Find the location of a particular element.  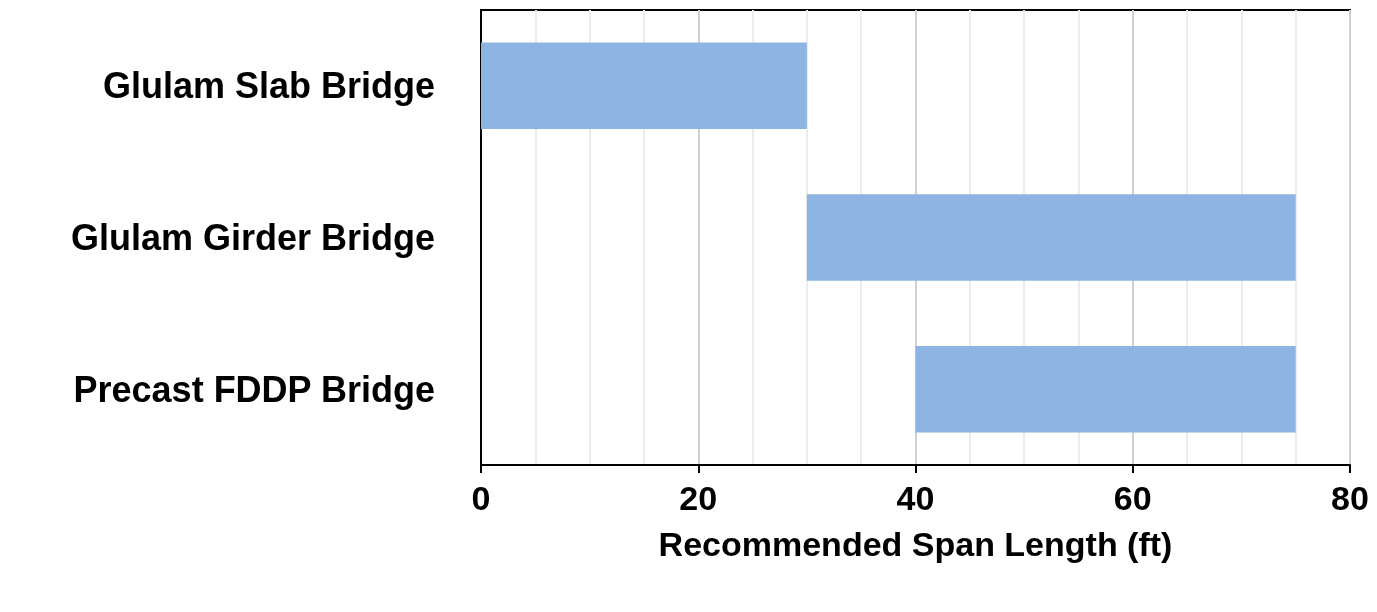

y-tick-label: Glulam Girder Bridge is located at coordinates (252, 237).